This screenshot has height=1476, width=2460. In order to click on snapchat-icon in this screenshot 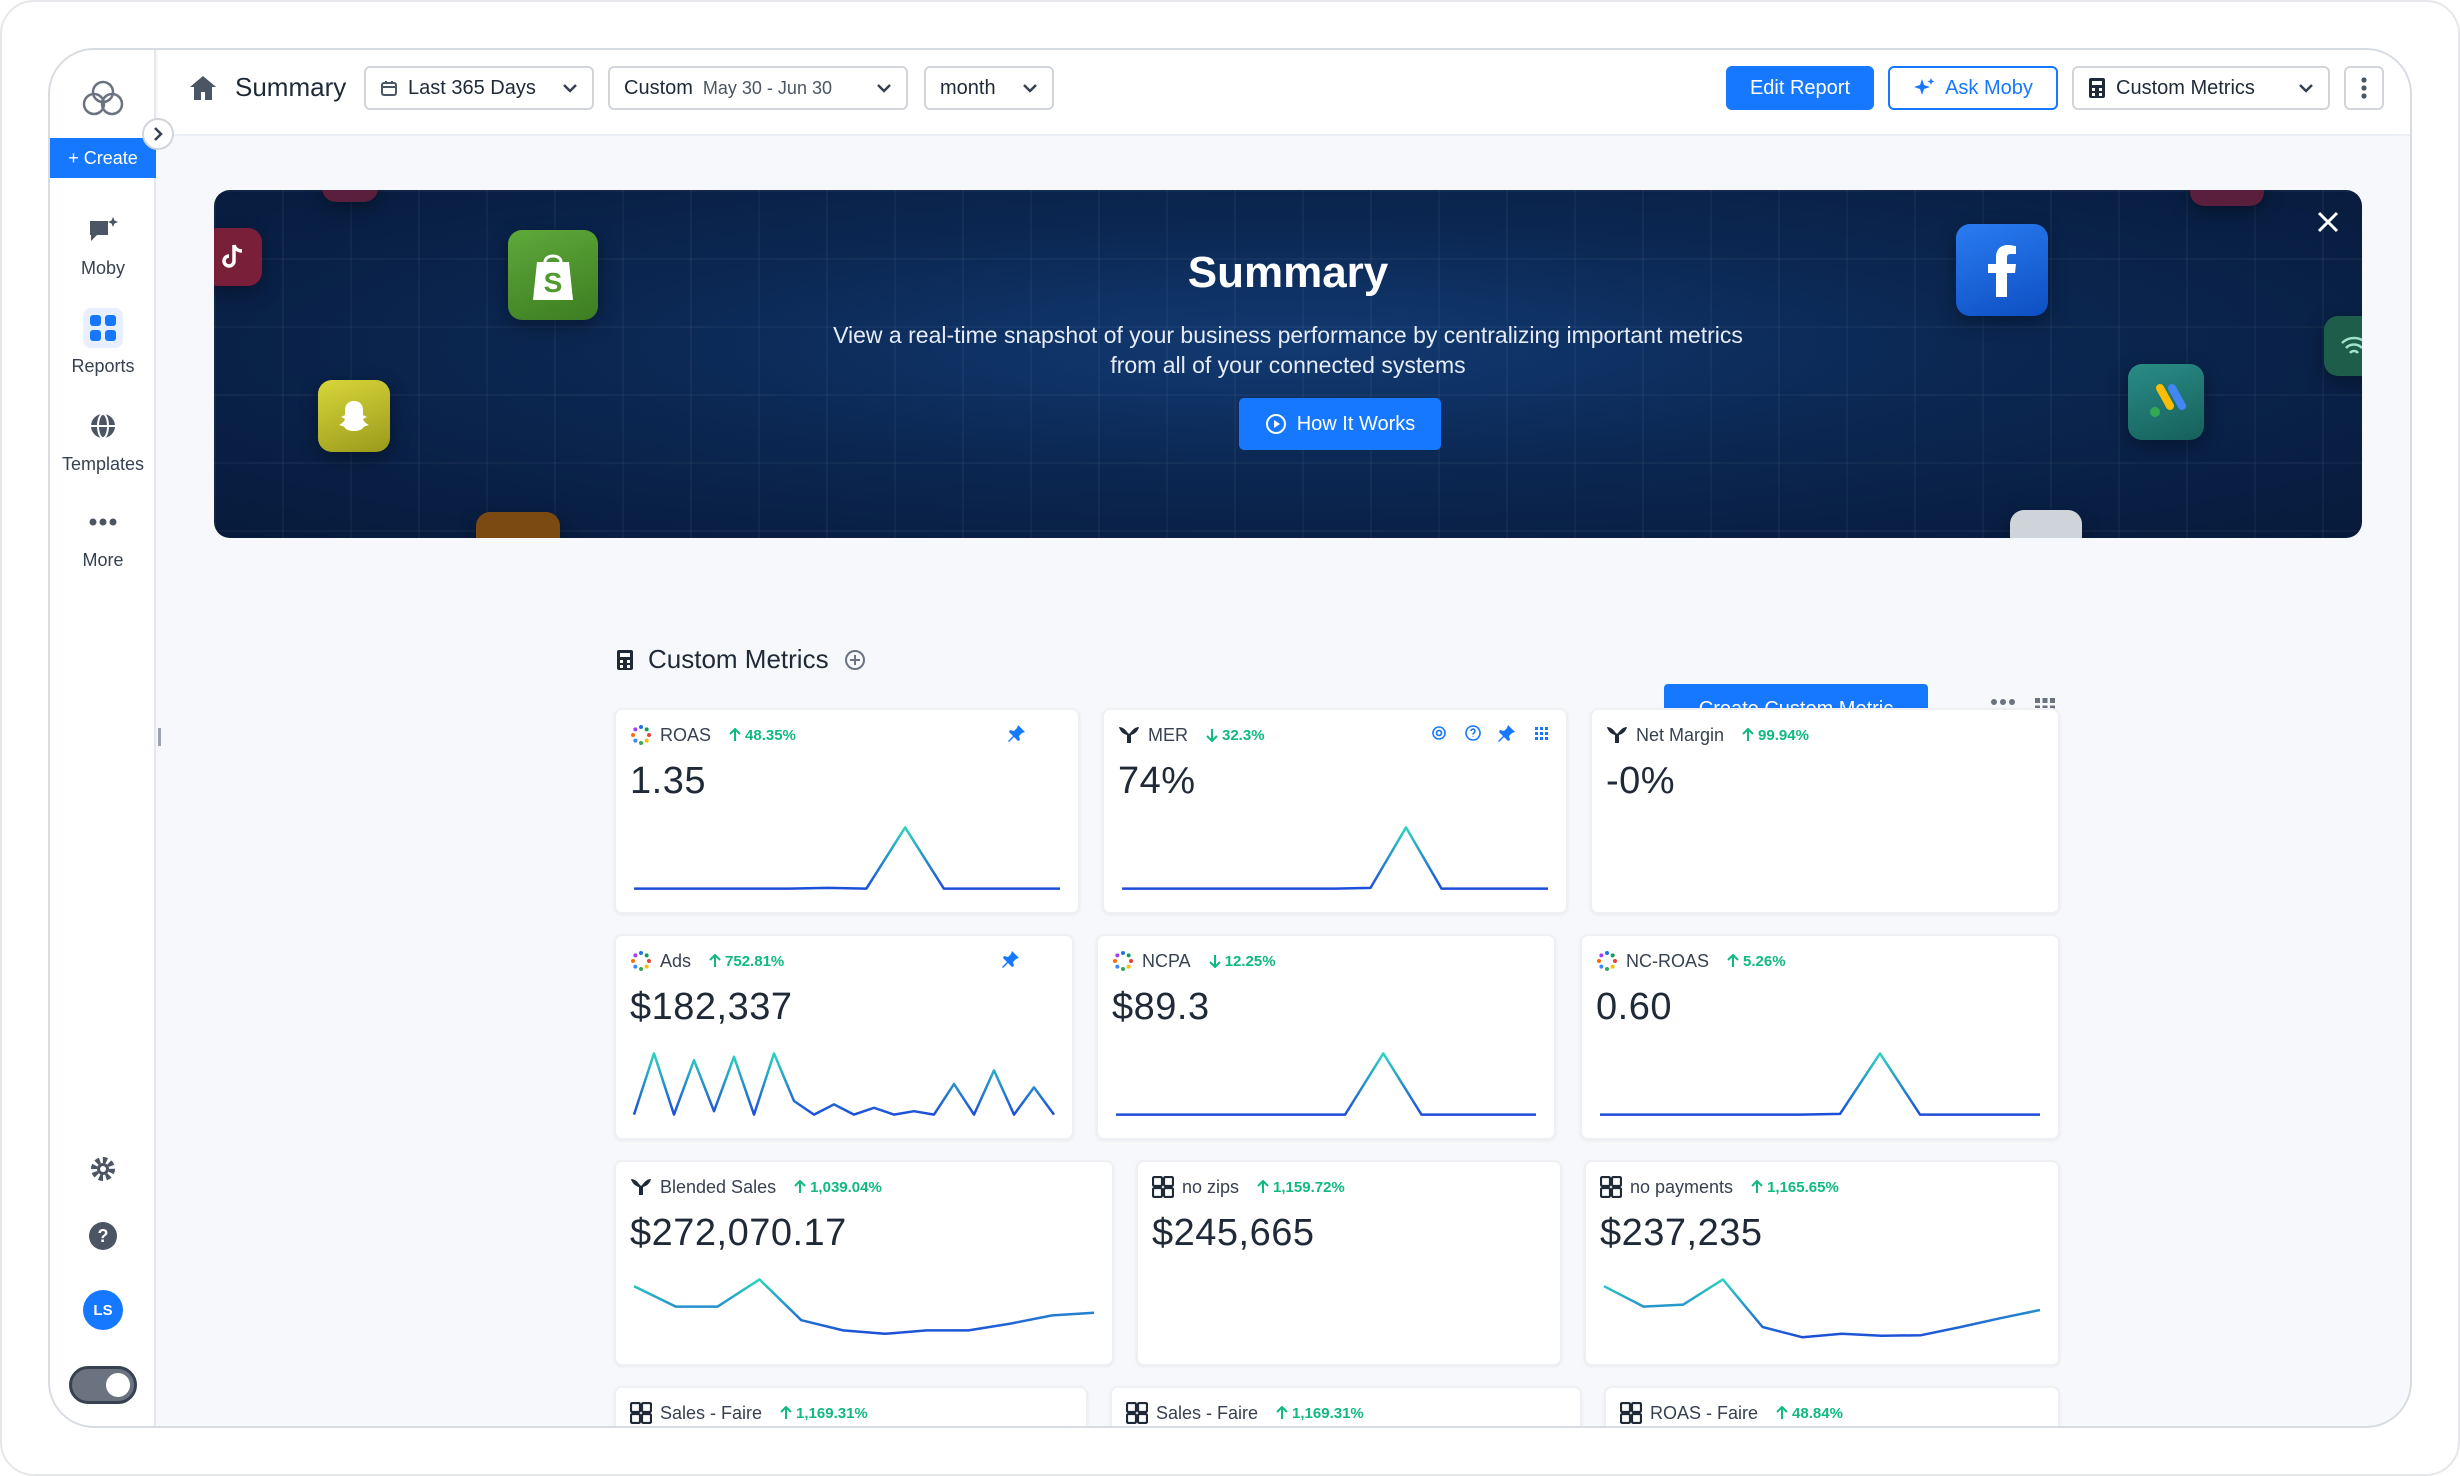, I will do `click(354, 416)`.